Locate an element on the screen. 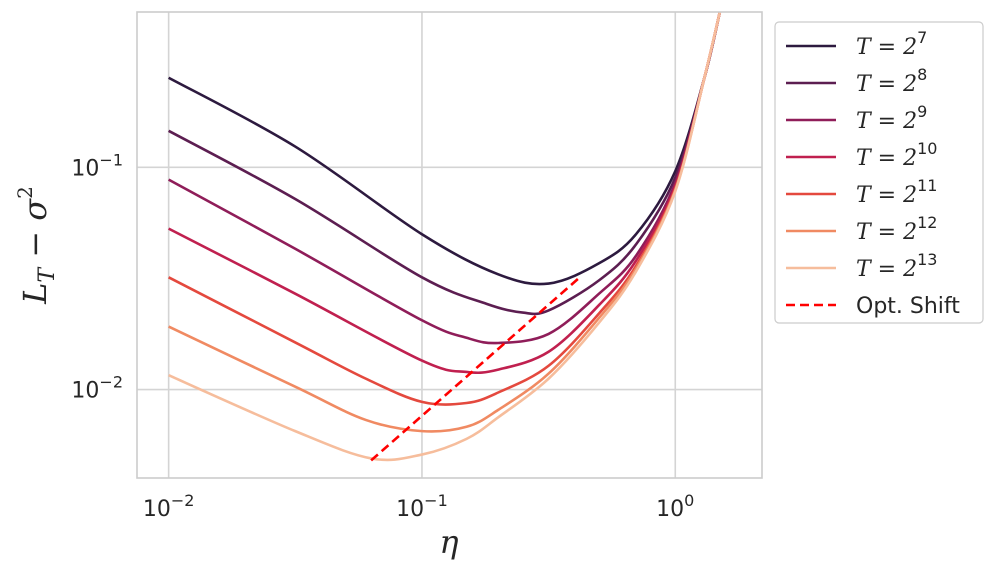 The height and width of the screenshot is (574, 996). x-tick-labels: 10⁻² 10⁻¹ 10⁰ is located at coordinates (419, 506).